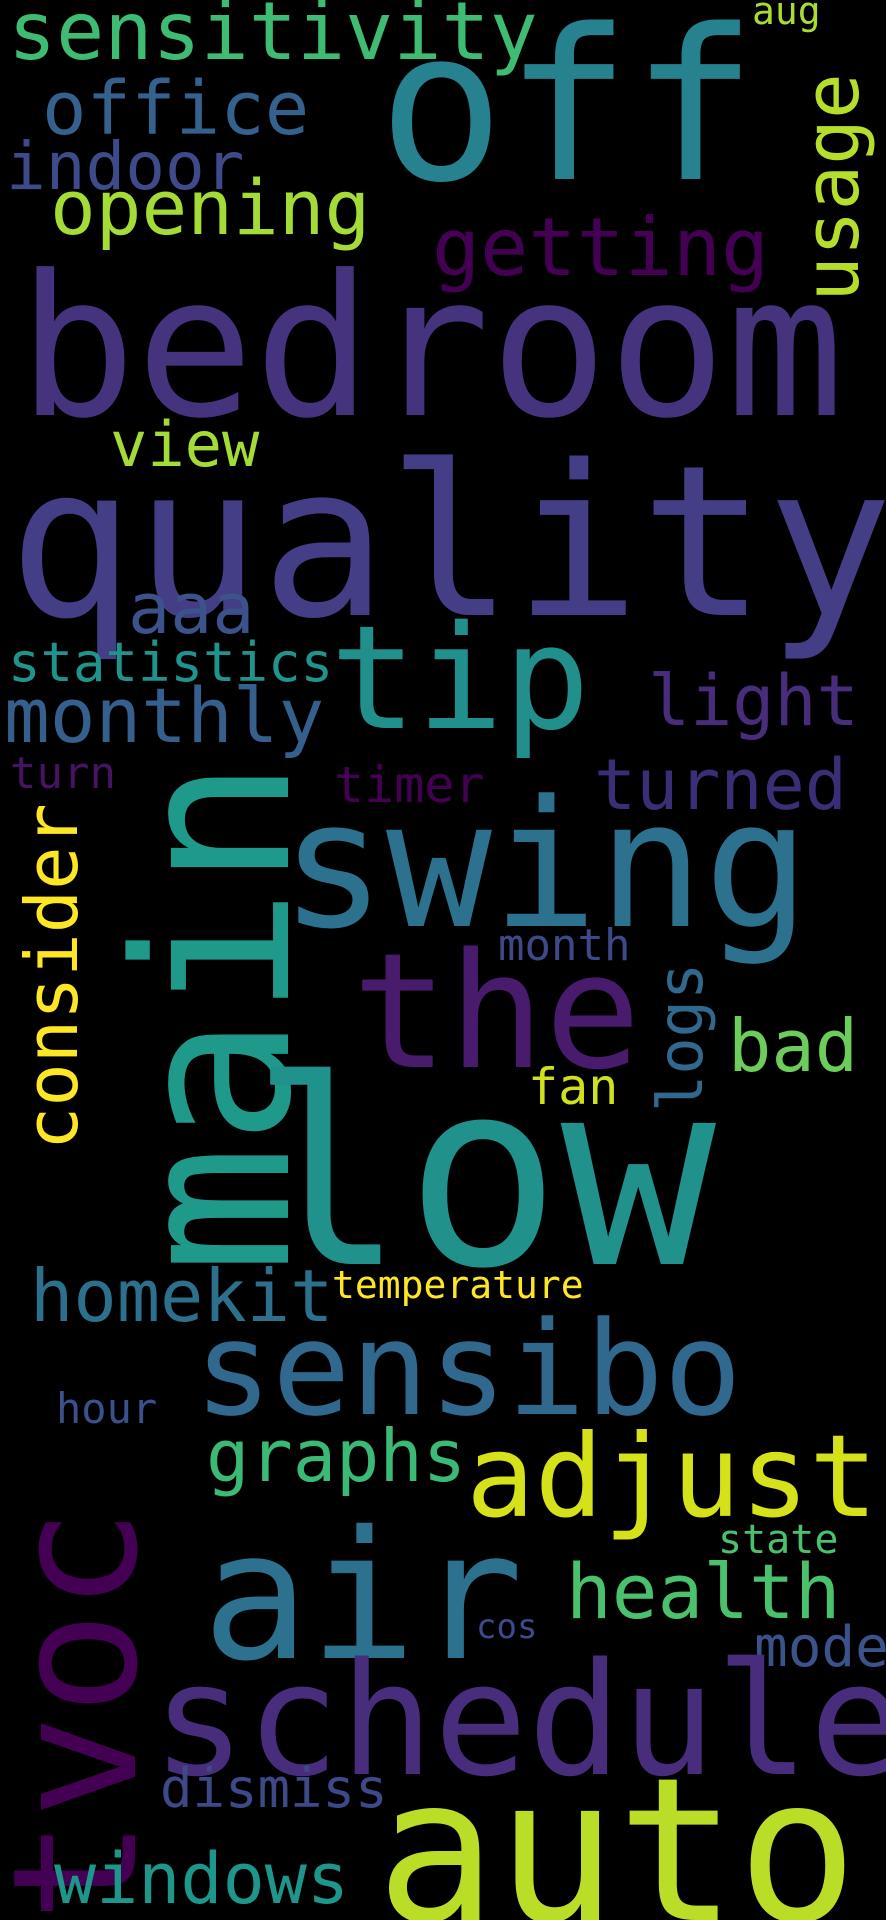 This screenshot has height=1920, width=886. I want to click on word-bad: bad, so click(793, 1046).